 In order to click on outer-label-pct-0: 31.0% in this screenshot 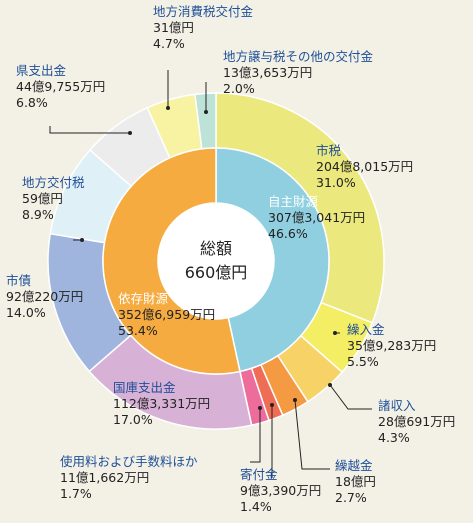, I will do `click(336, 182)`.